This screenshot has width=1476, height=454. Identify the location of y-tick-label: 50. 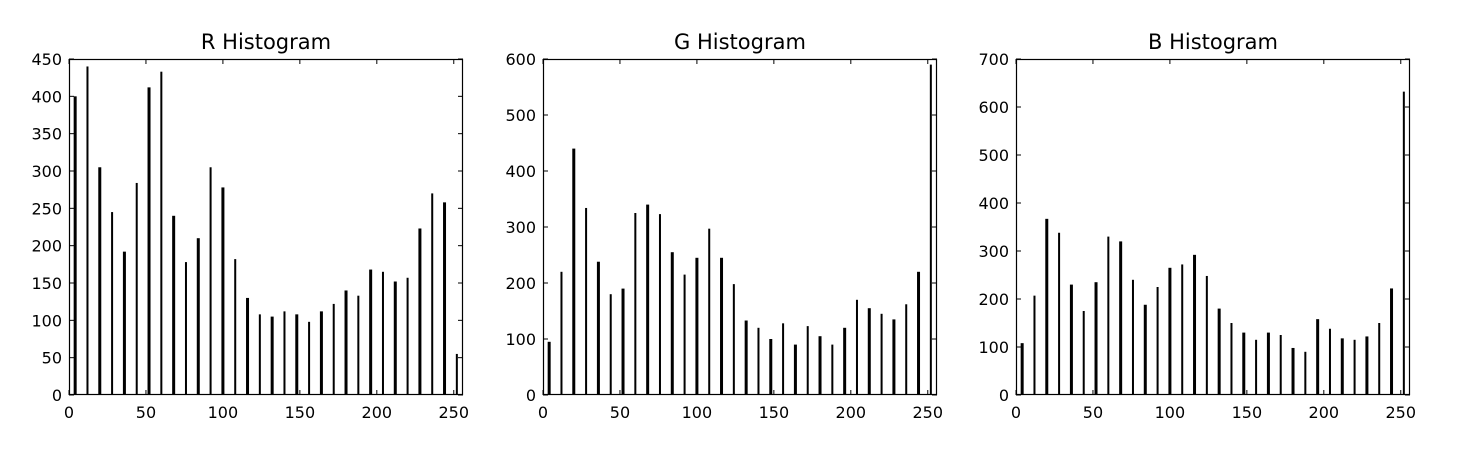
(52, 358).